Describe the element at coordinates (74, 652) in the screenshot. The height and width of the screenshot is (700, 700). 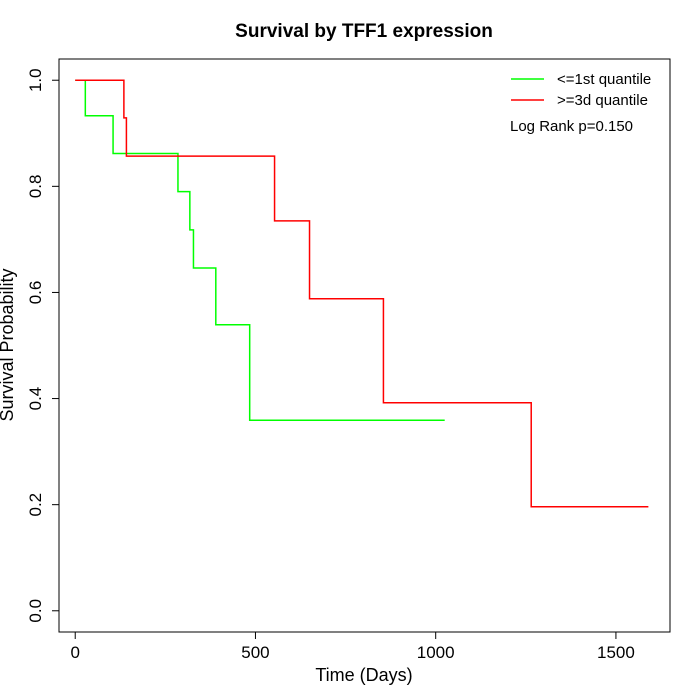
I see `x-tick-label: 0` at that location.